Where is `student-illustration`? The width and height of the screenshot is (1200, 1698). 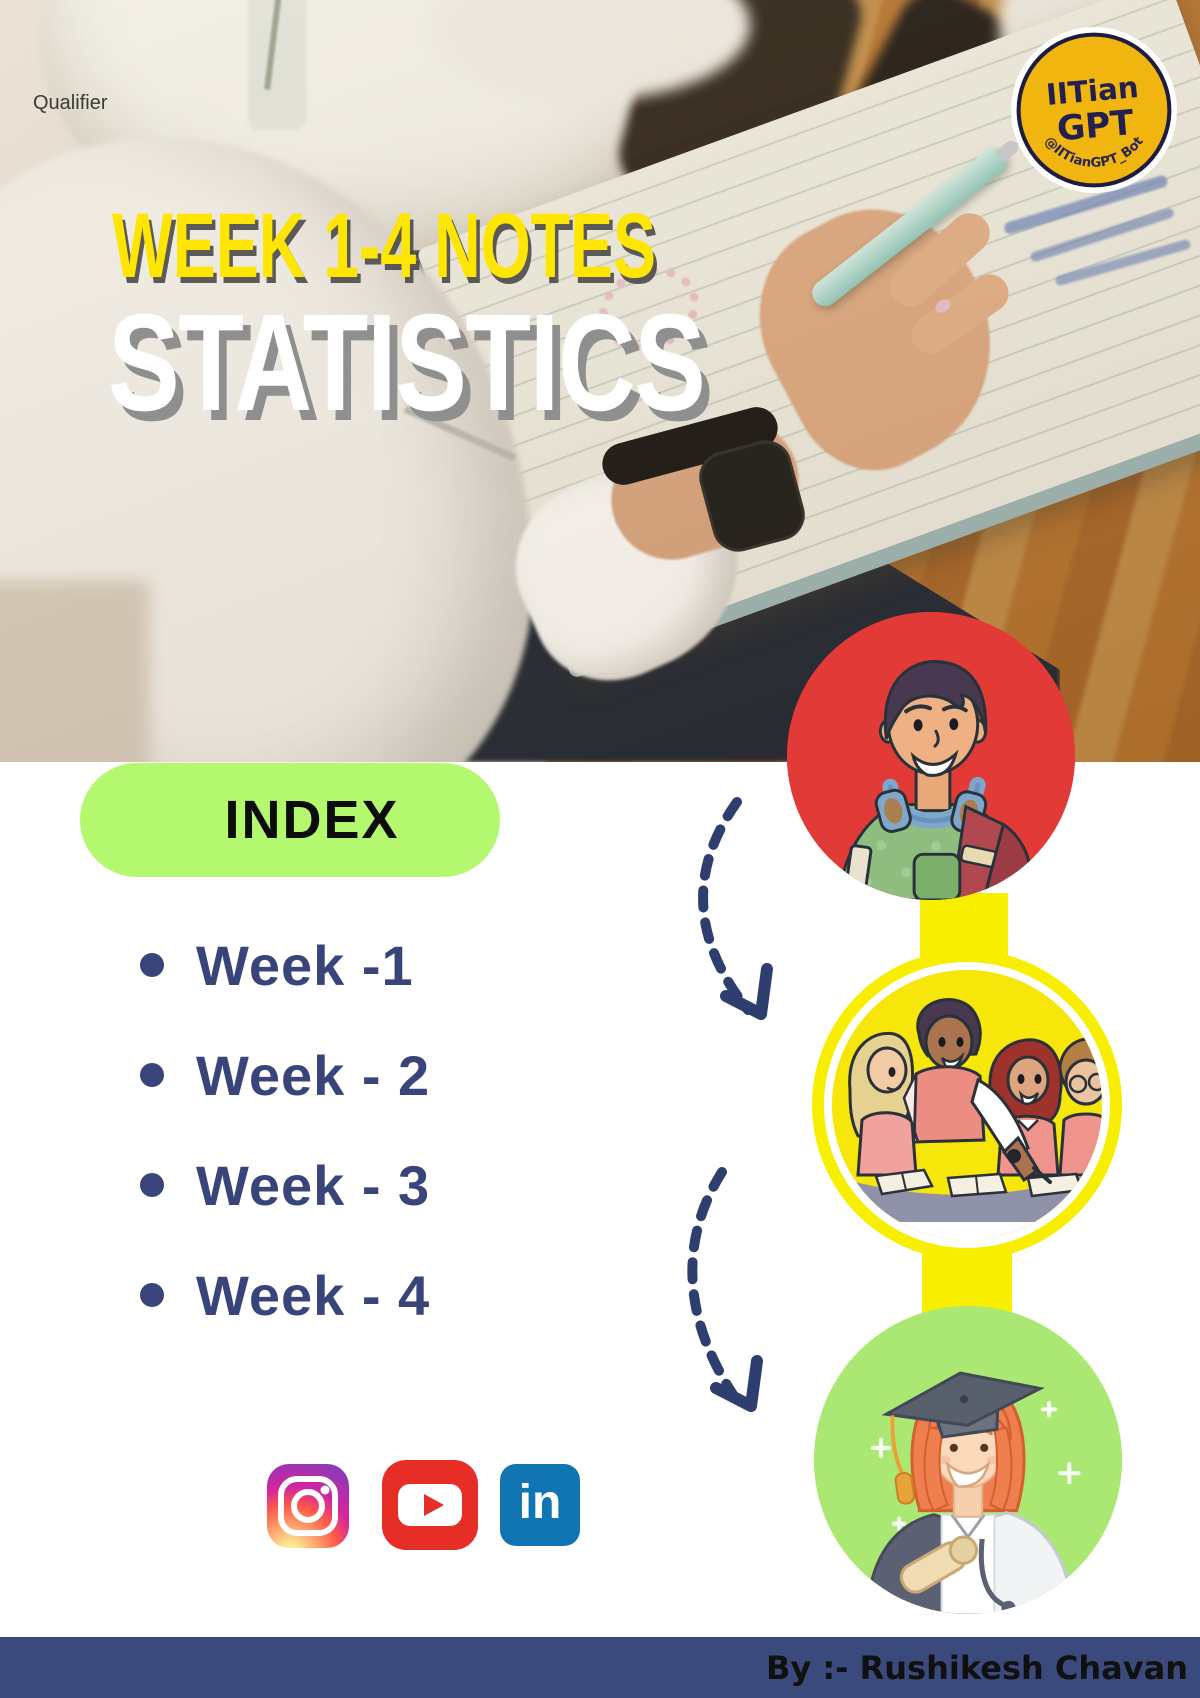 student-illustration is located at coordinates (931, 756).